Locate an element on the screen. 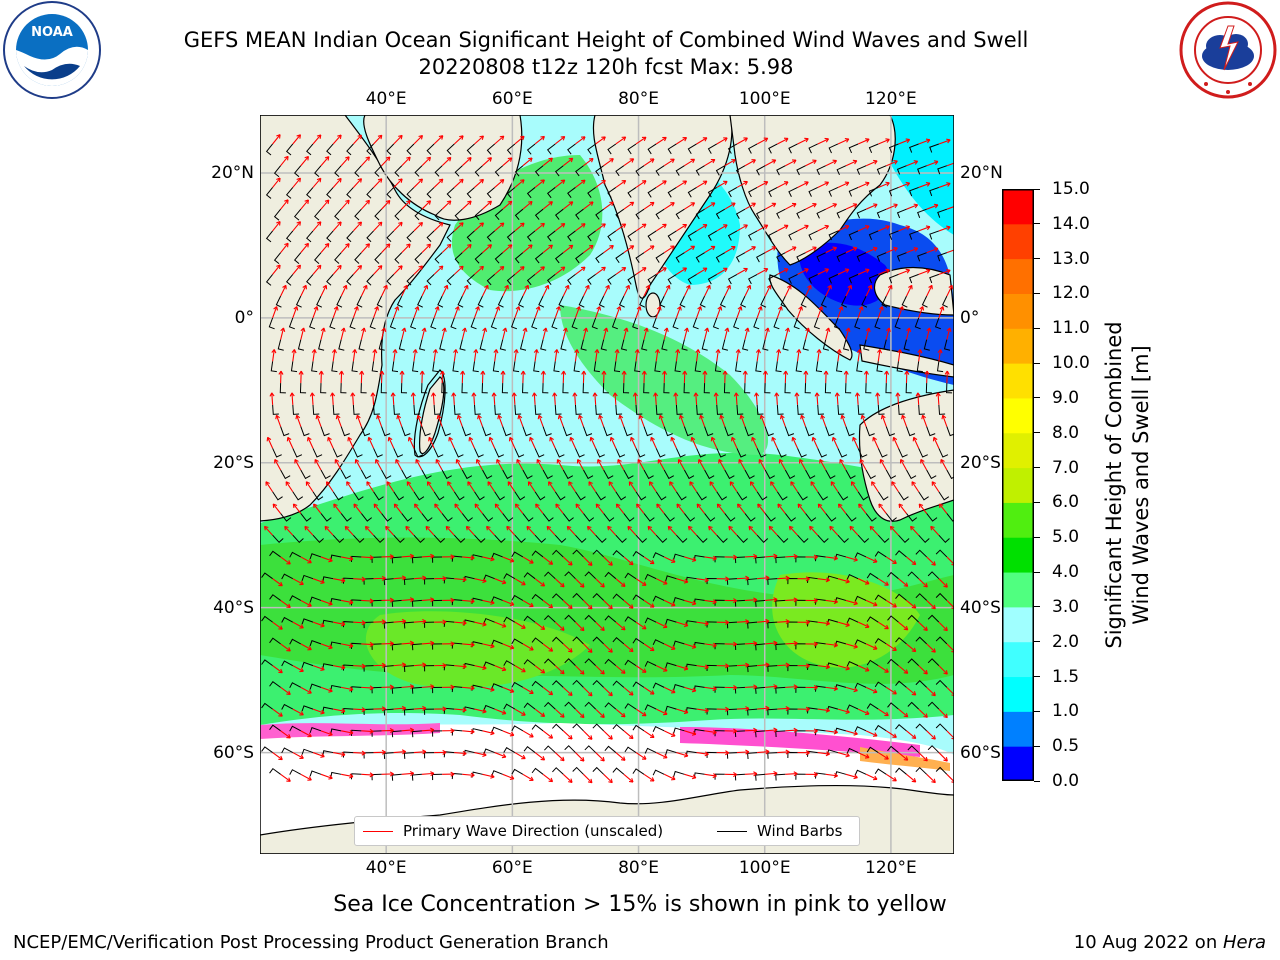  colorbar-segment is located at coordinates (1018, 590).